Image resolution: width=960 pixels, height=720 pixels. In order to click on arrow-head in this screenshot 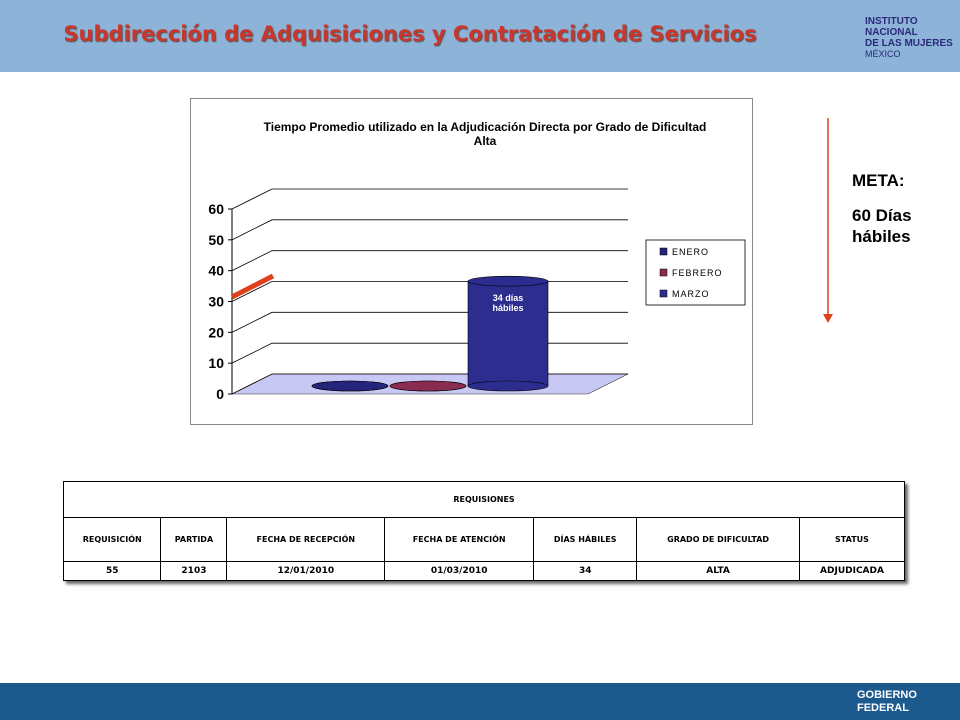, I will do `click(828, 318)`.